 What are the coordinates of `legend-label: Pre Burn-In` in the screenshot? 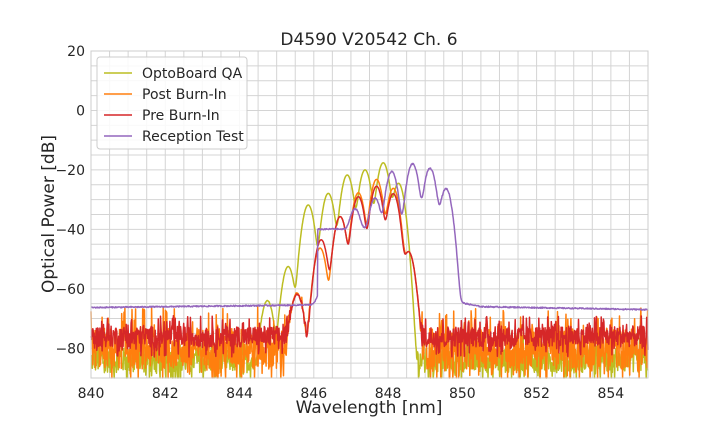 It's located at (181, 116).